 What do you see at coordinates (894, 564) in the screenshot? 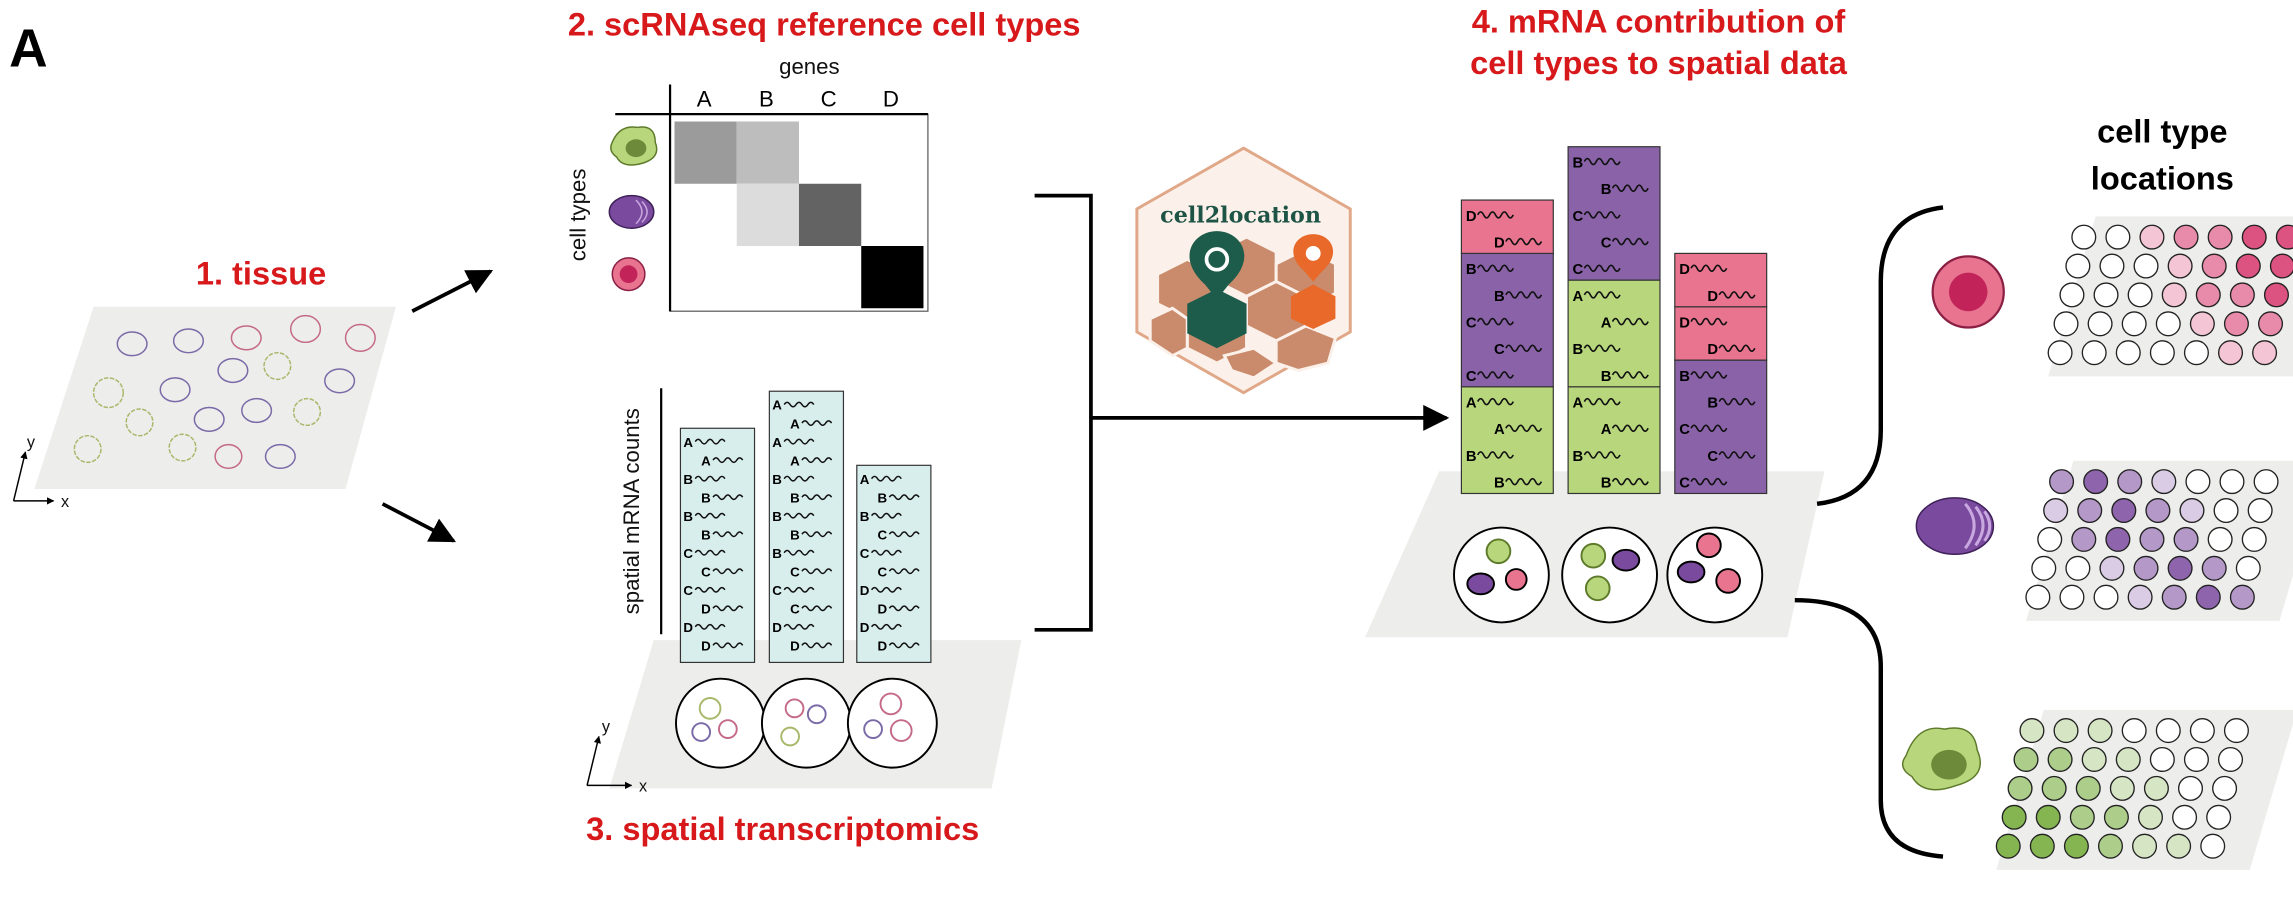
I see `count-bar` at bounding box center [894, 564].